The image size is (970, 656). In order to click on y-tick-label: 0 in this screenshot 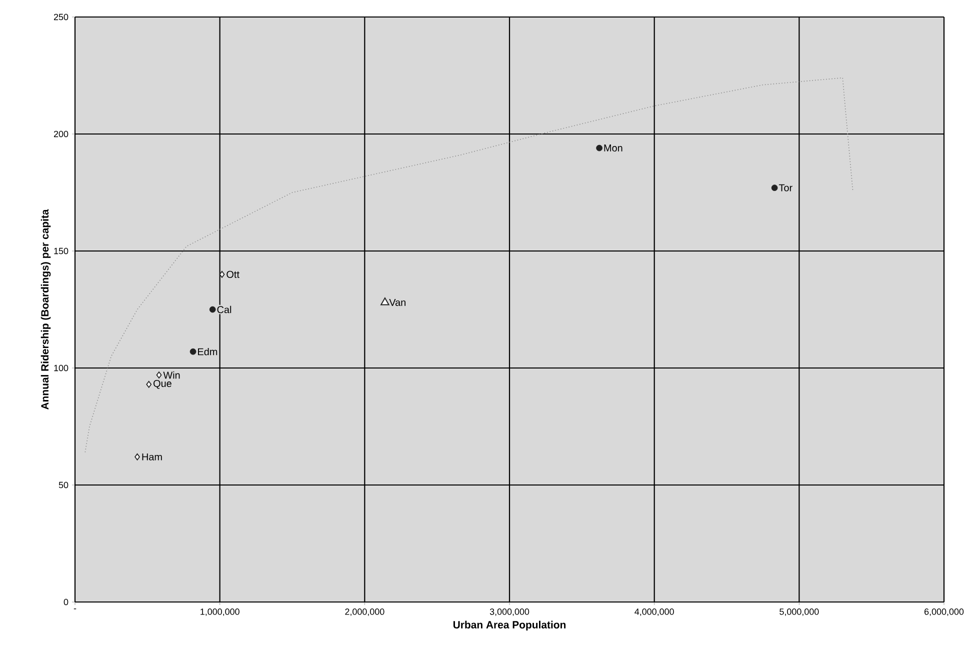, I will do `click(66, 602)`.